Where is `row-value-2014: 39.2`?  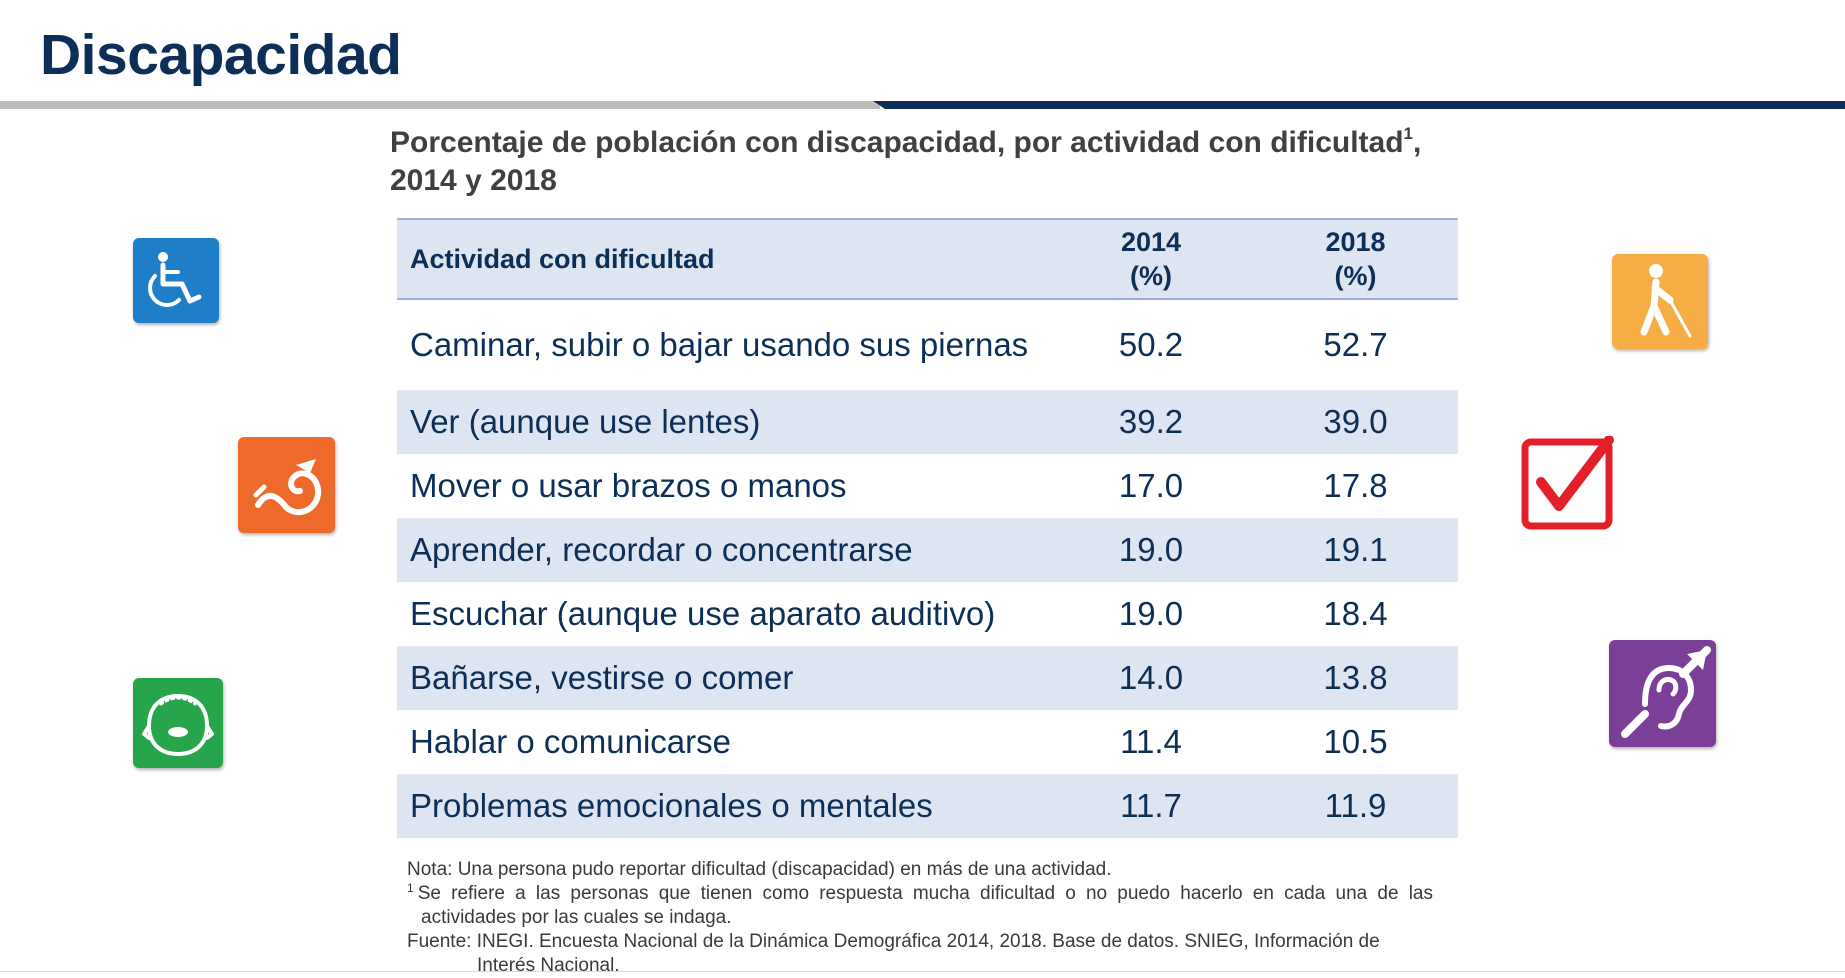
row-value-2014: 39.2 is located at coordinates (1151, 421).